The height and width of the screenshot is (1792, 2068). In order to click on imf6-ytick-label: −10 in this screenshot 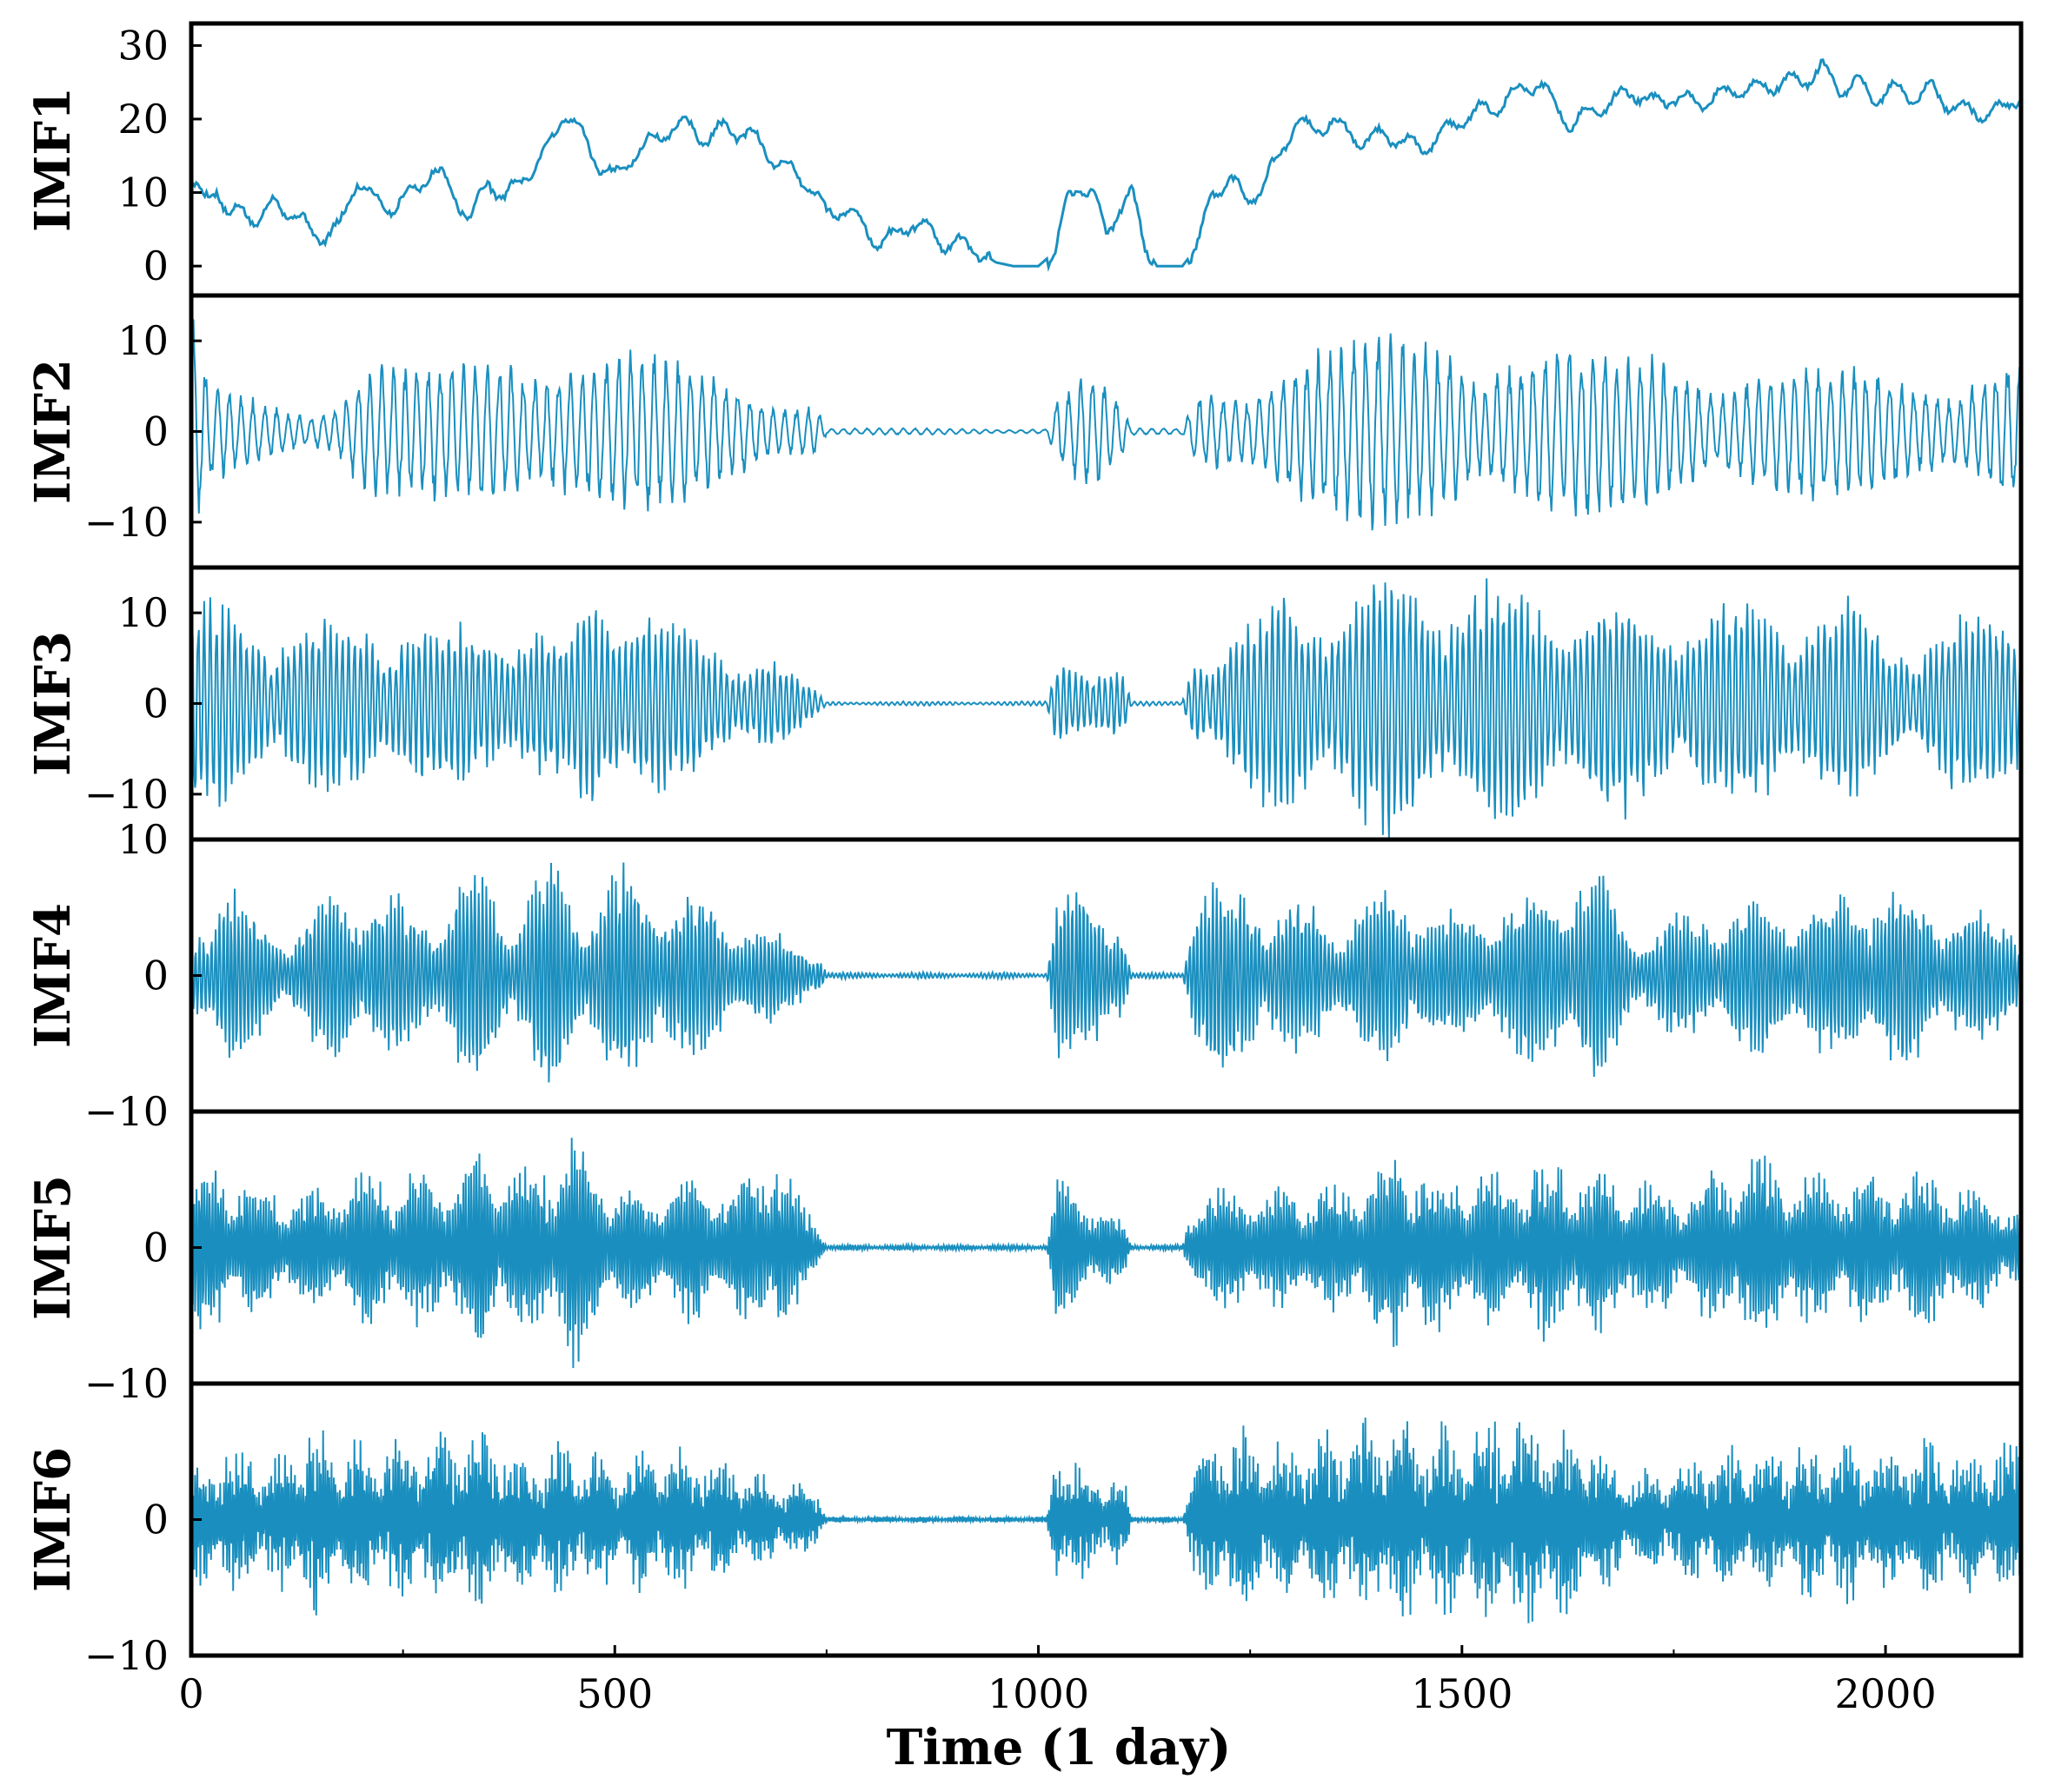, I will do `click(126, 1655)`.